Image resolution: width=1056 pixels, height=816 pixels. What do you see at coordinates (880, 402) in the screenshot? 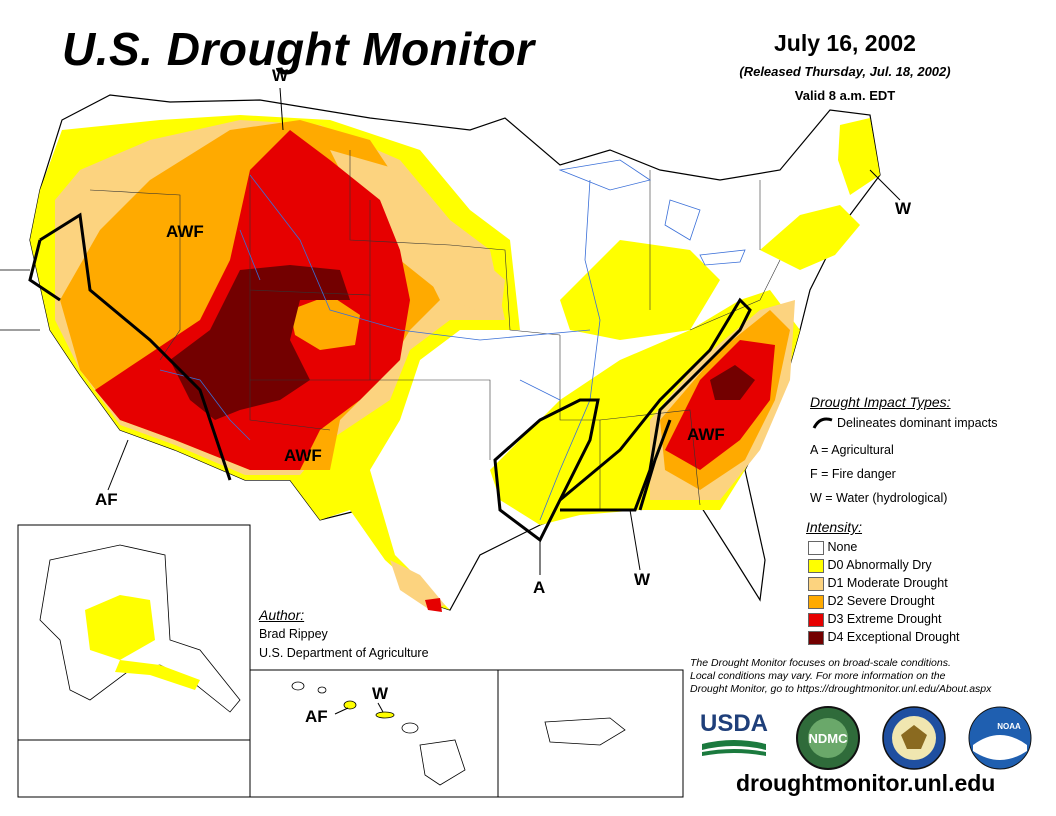
I see `impact-legend-title: Drought Impact Types:` at bounding box center [880, 402].